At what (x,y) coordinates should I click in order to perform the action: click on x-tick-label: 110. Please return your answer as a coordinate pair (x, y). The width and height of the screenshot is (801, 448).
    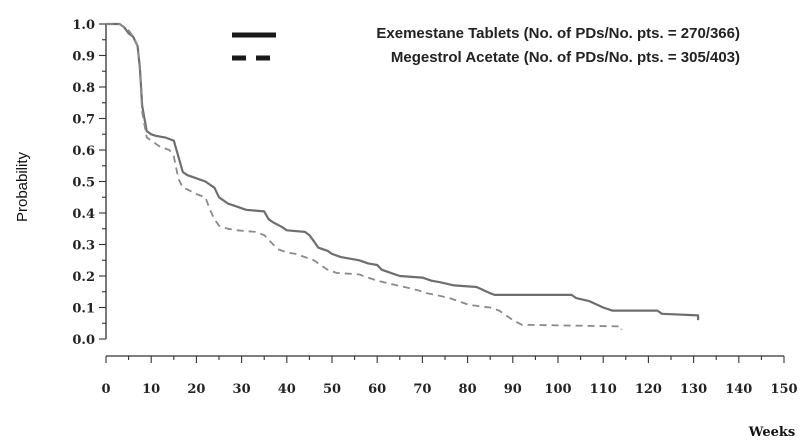
    Looking at the image, I should click on (603, 389).